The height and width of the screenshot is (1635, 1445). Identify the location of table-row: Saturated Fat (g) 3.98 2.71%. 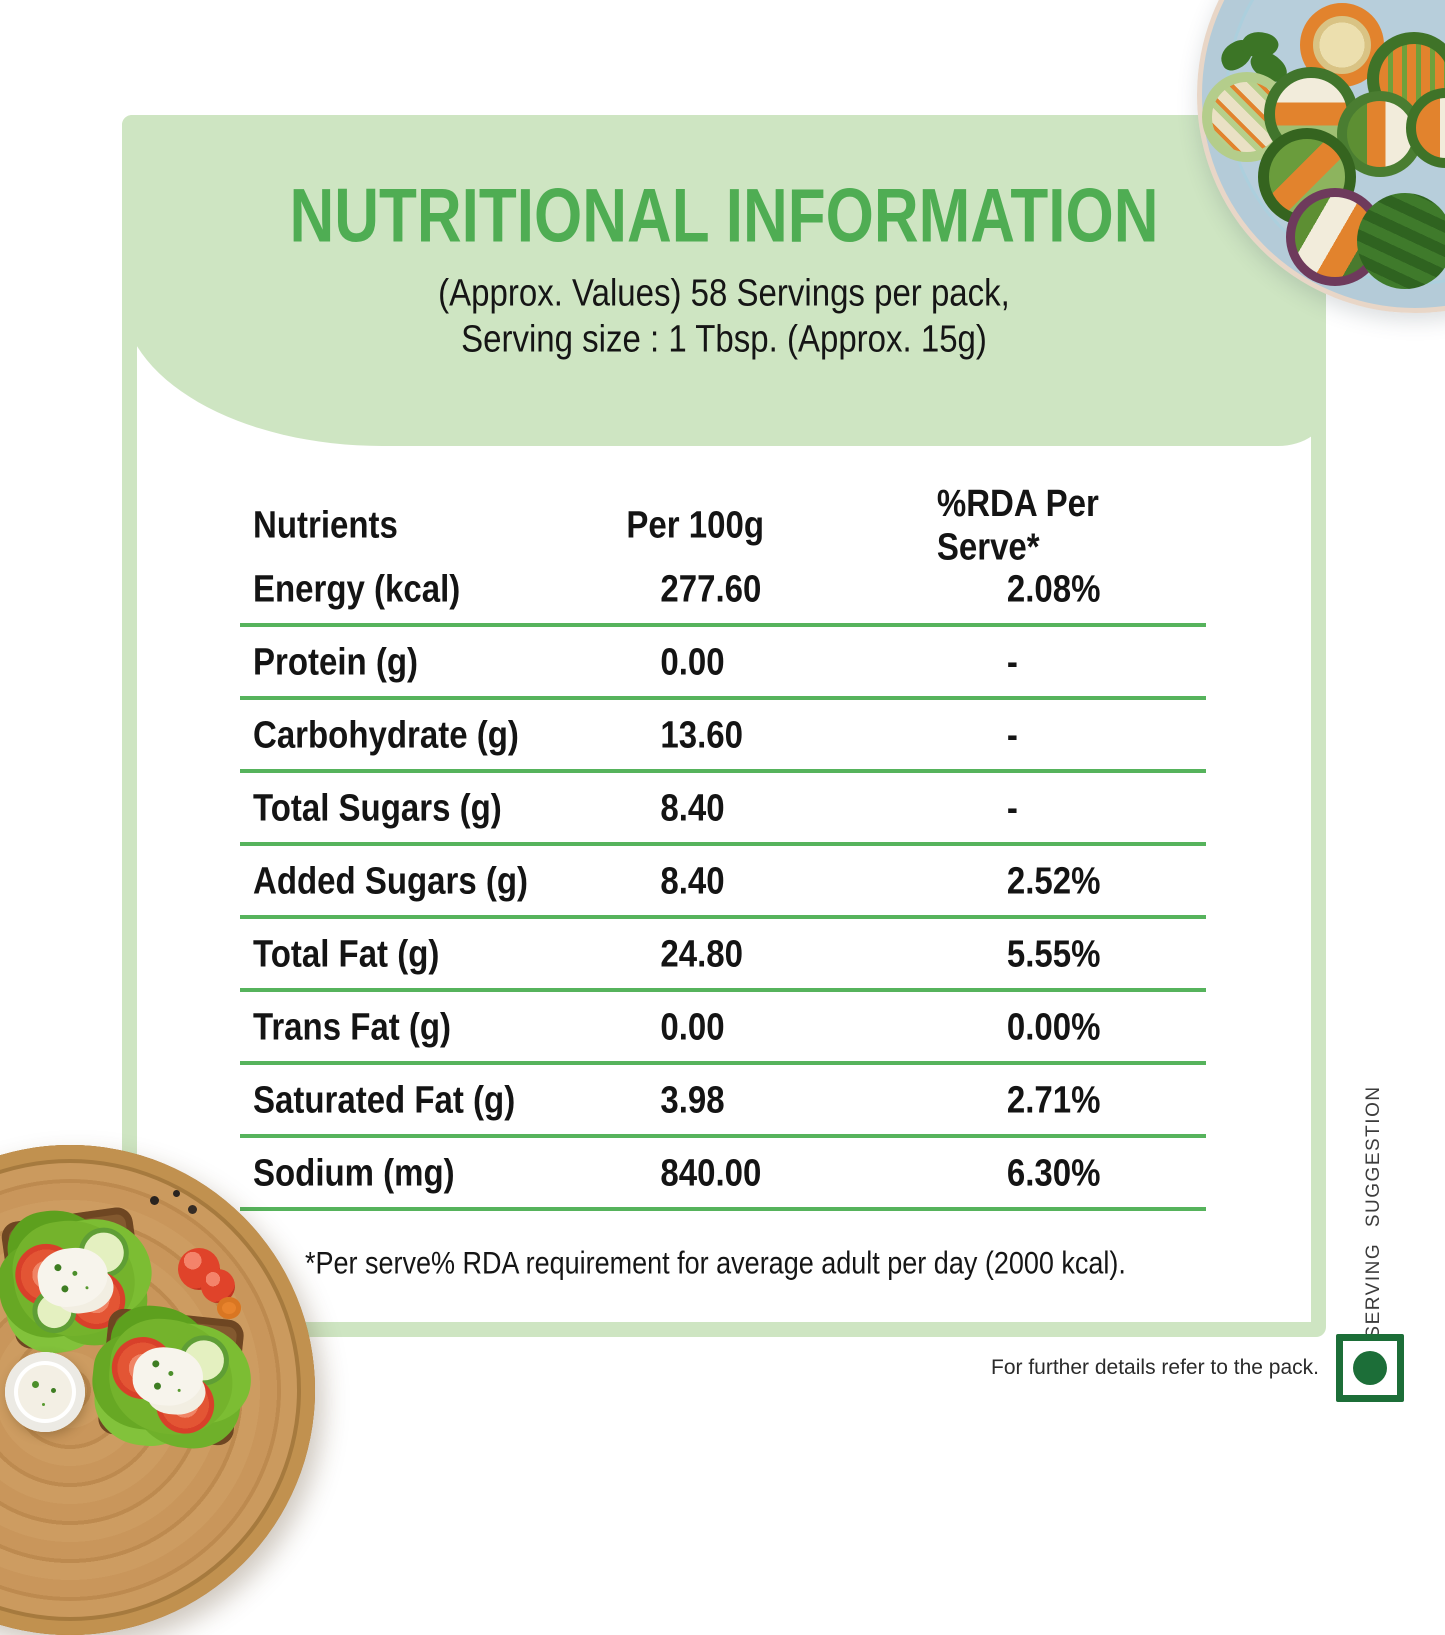
(723, 1101).